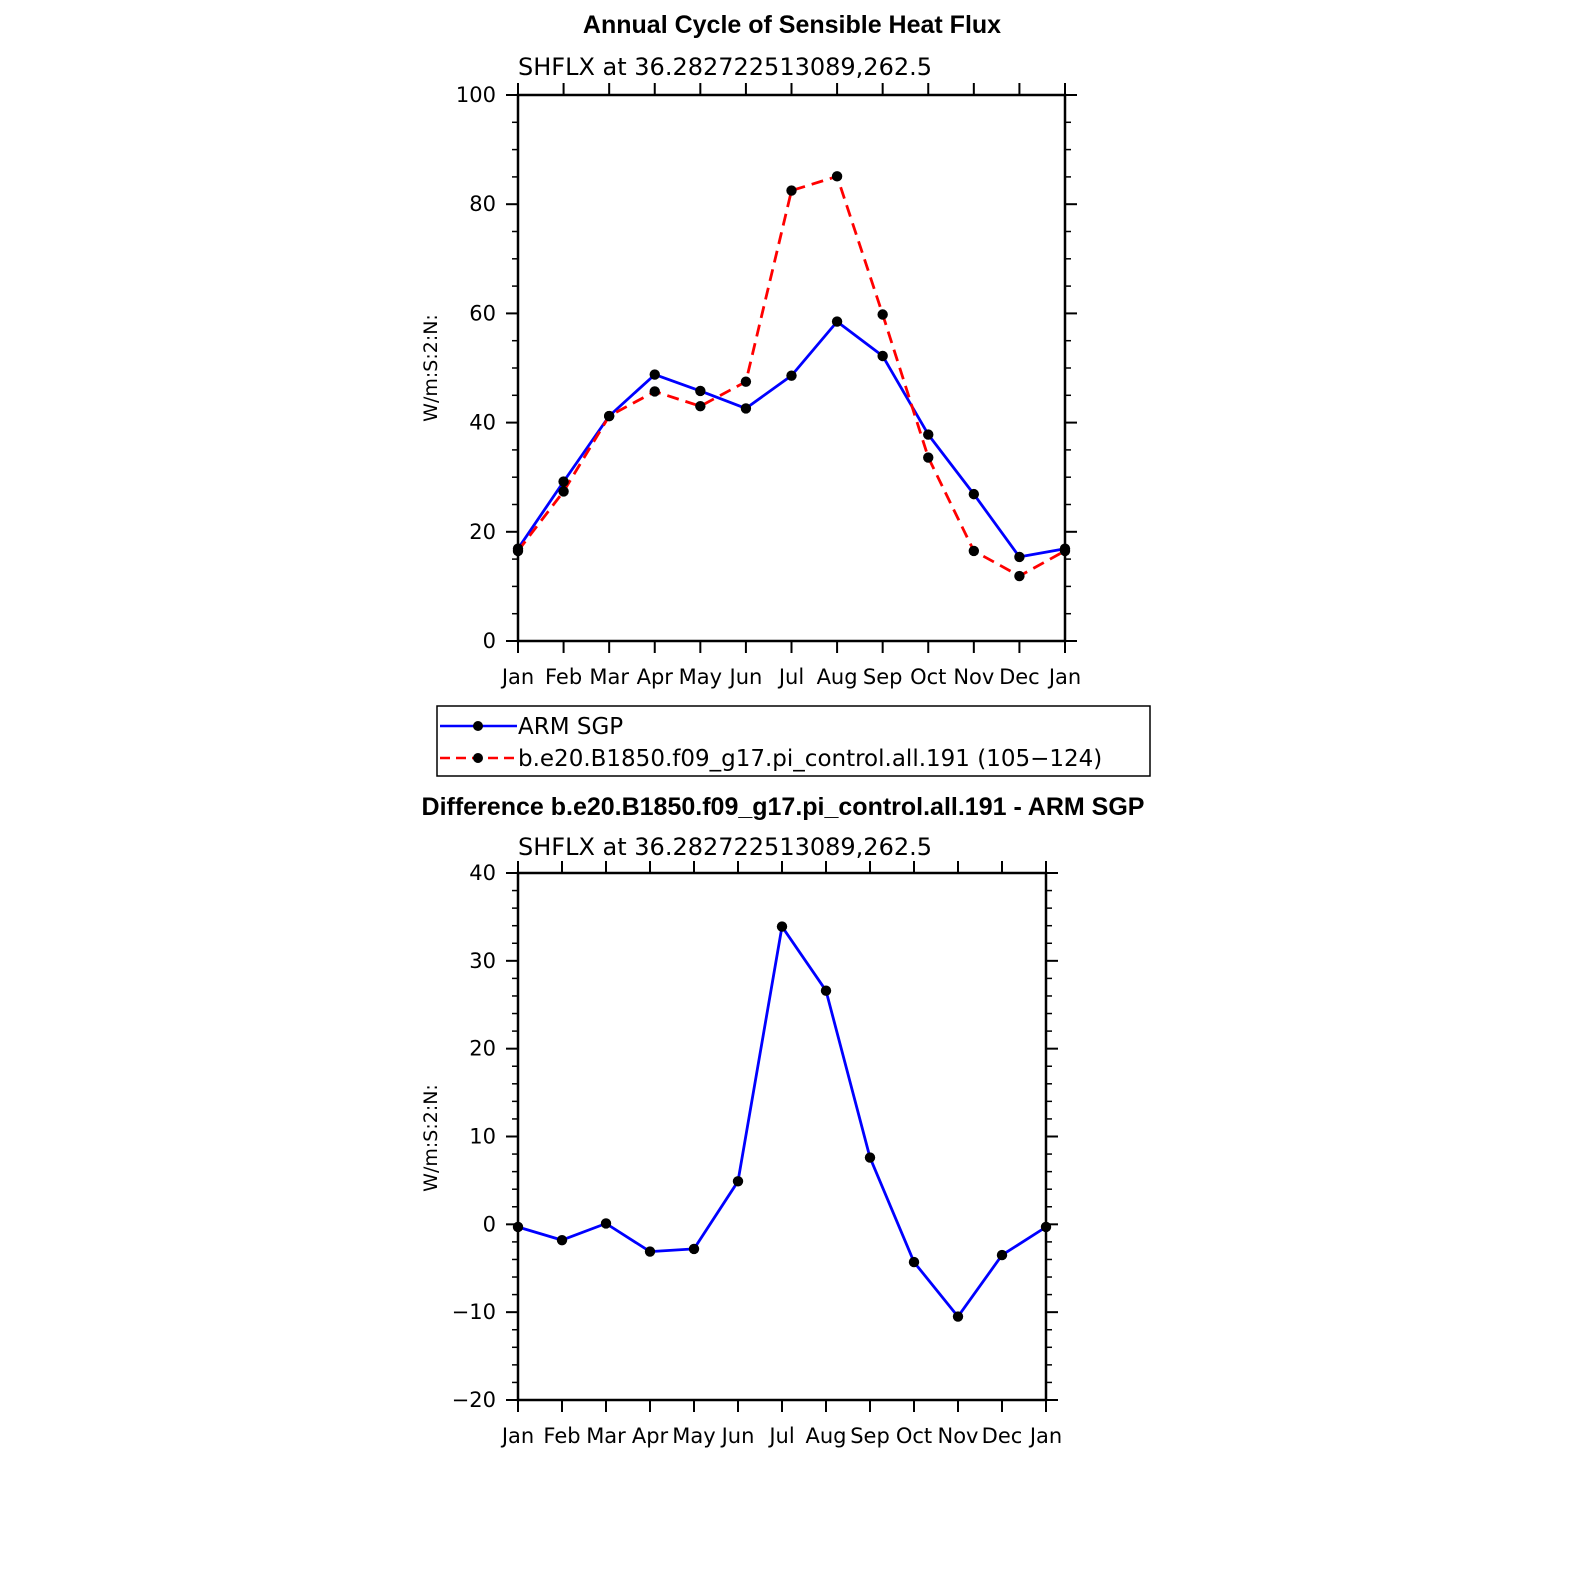 Image resolution: width=1574 pixels, height=1574 pixels. What do you see at coordinates (790, 677) in the screenshot?
I see `chart1-xtick-label: Jul` at bounding box center [790, 677].